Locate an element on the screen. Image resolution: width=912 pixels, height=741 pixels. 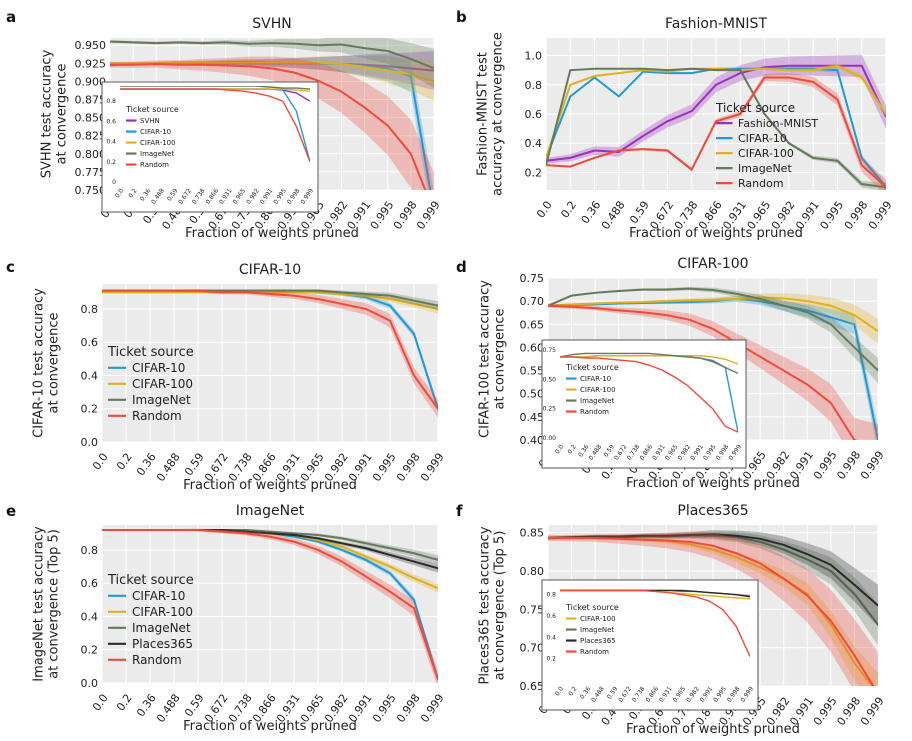
y-tick-label: 0.60 is located at coordinates (532, 347).